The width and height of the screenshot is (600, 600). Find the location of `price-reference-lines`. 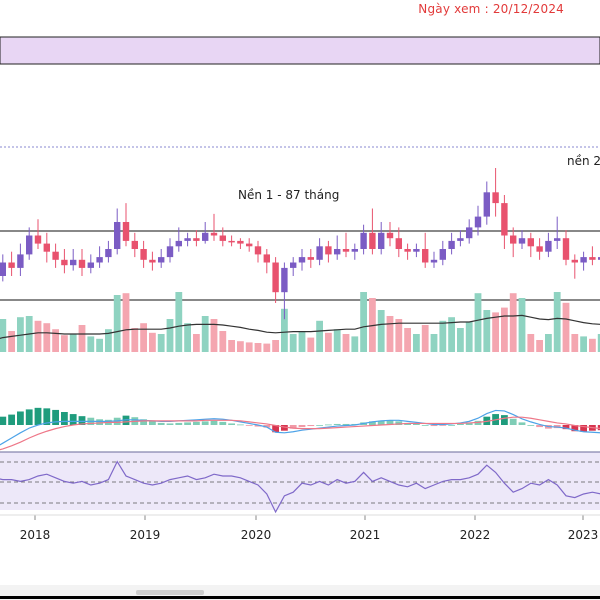

price-reference-lines is located at coordinates (300, 265).